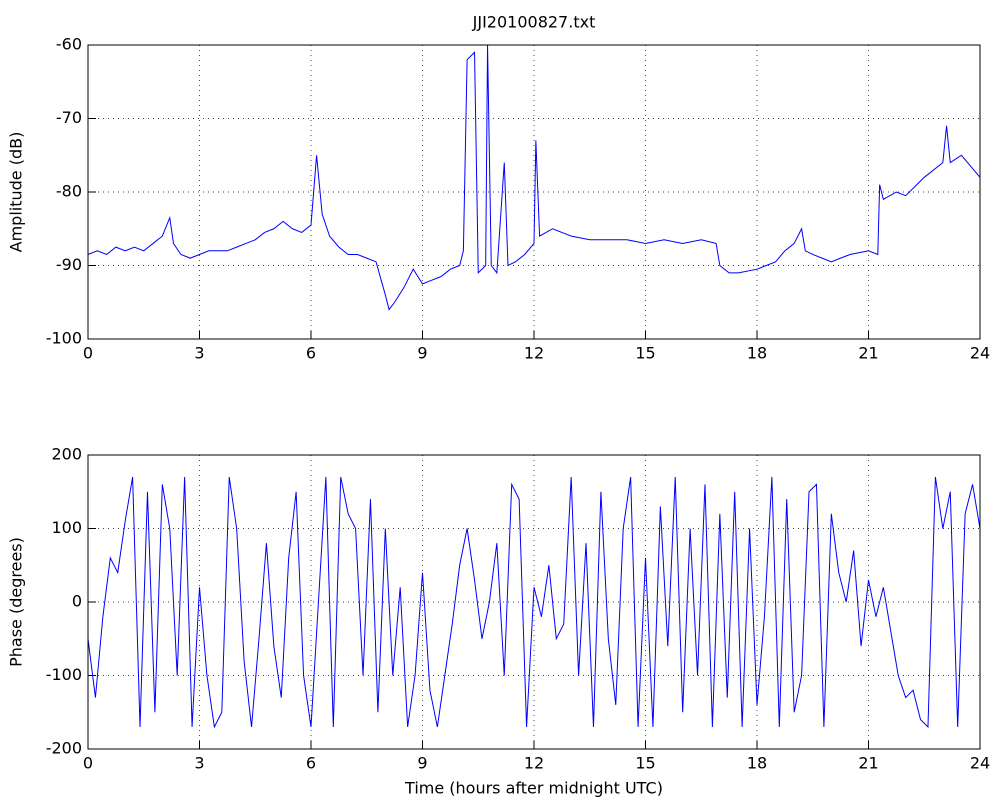 The height and width of the screenshot is (806, 998). I want to click on y-tick-label: -80, so click(69, 191).